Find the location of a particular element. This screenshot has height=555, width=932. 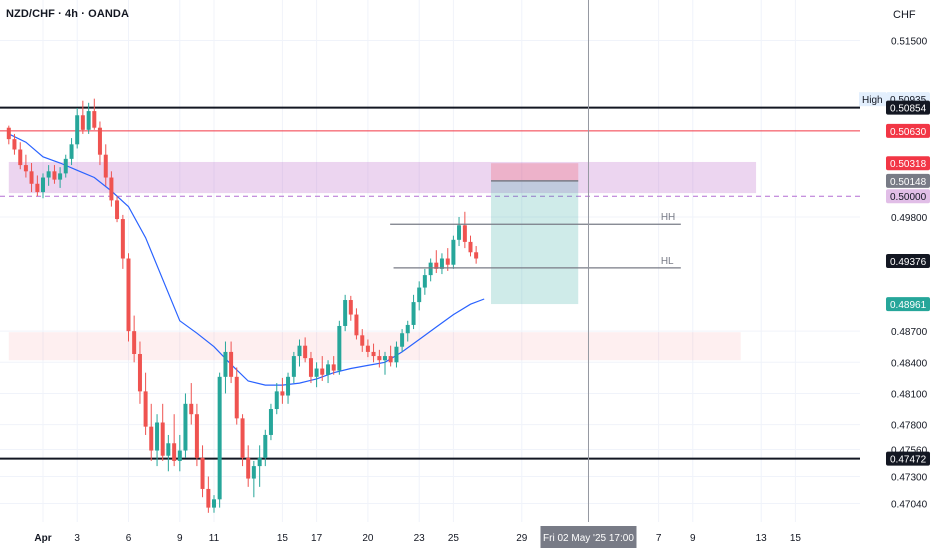

price-tag-value: 0.50148 is located at coordinates (908, 182).